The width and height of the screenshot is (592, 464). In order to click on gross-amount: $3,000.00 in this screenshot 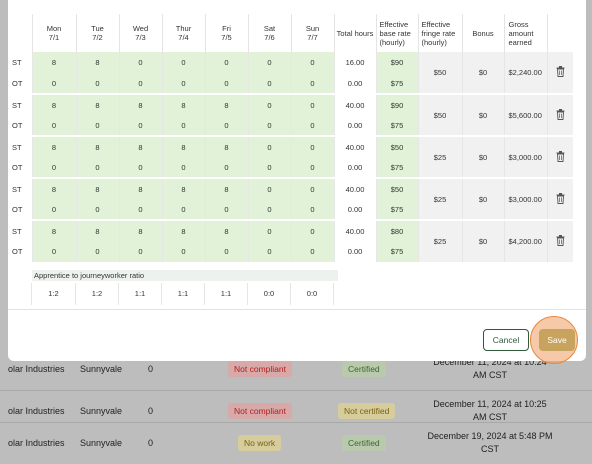, I will do `click(526, 156)`.